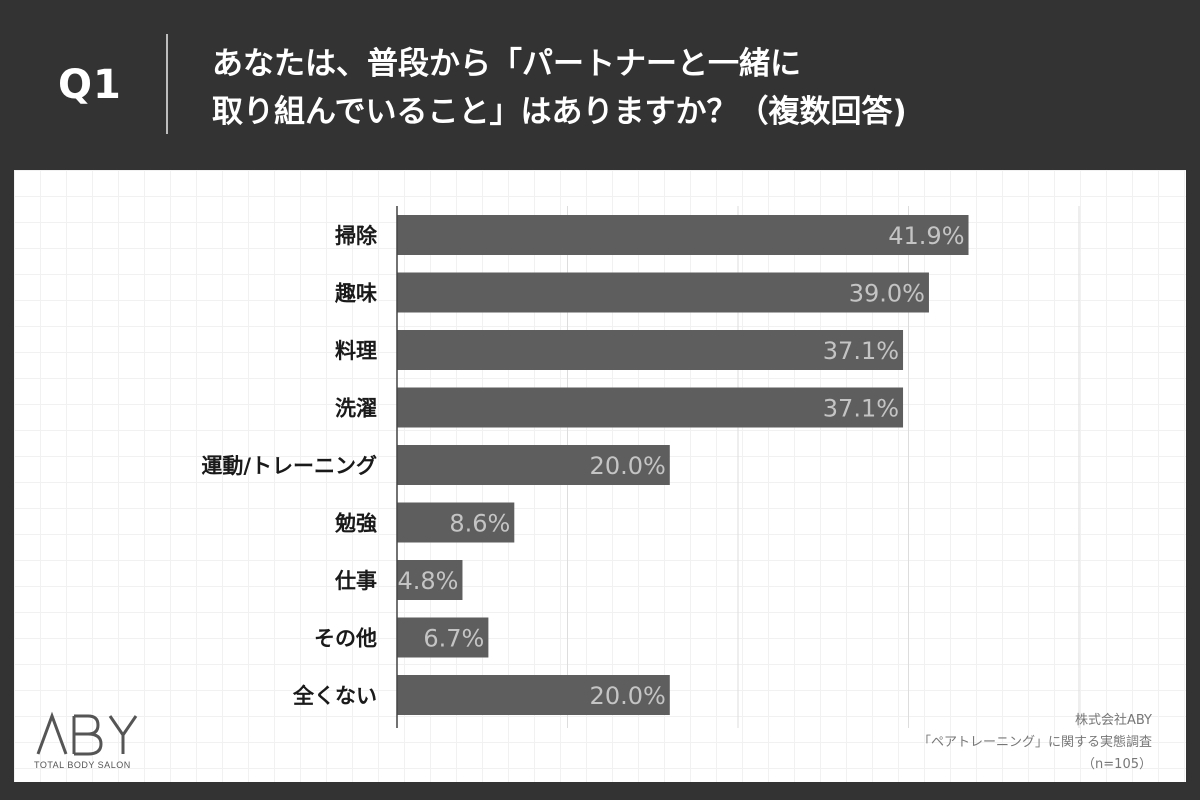  Describe the element at coordinates (356, 236) in the screenshot. I see `category-label: 掃除` at that location.